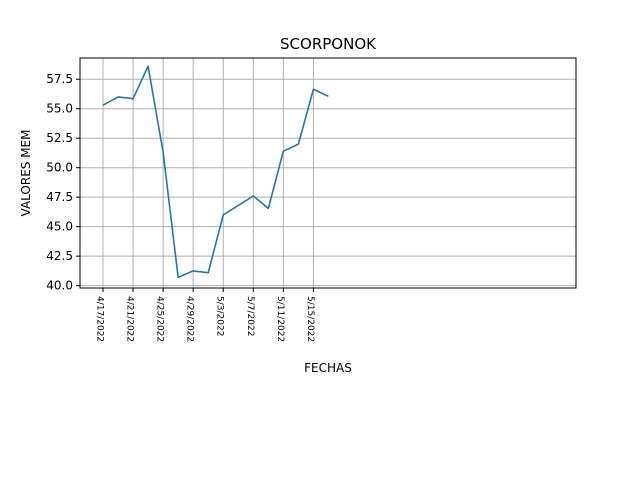  I want to click on x-tick-label: 5/15/2022, so click(310, 319).